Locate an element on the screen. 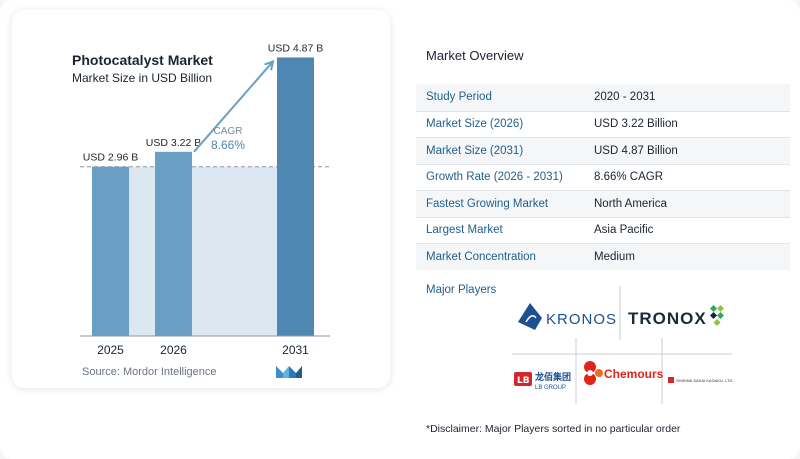  overview-value: USD 3.22 Billion is located at coordinates (636, 124).